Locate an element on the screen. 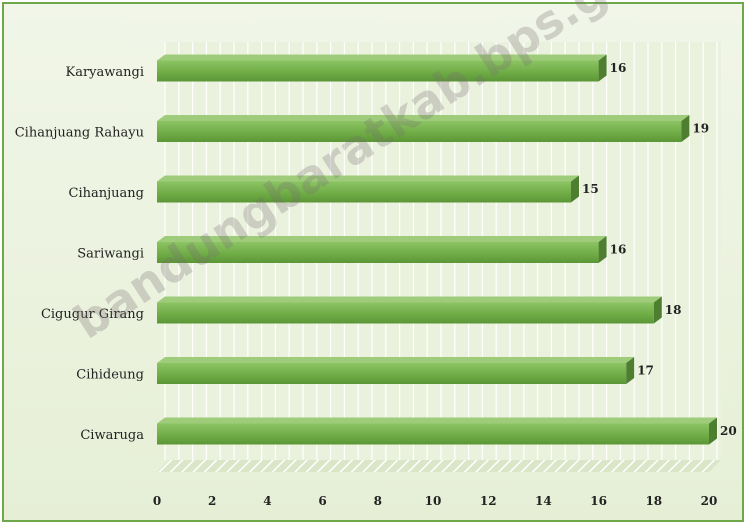  floor-hatch is located at coordinates (439, 466).